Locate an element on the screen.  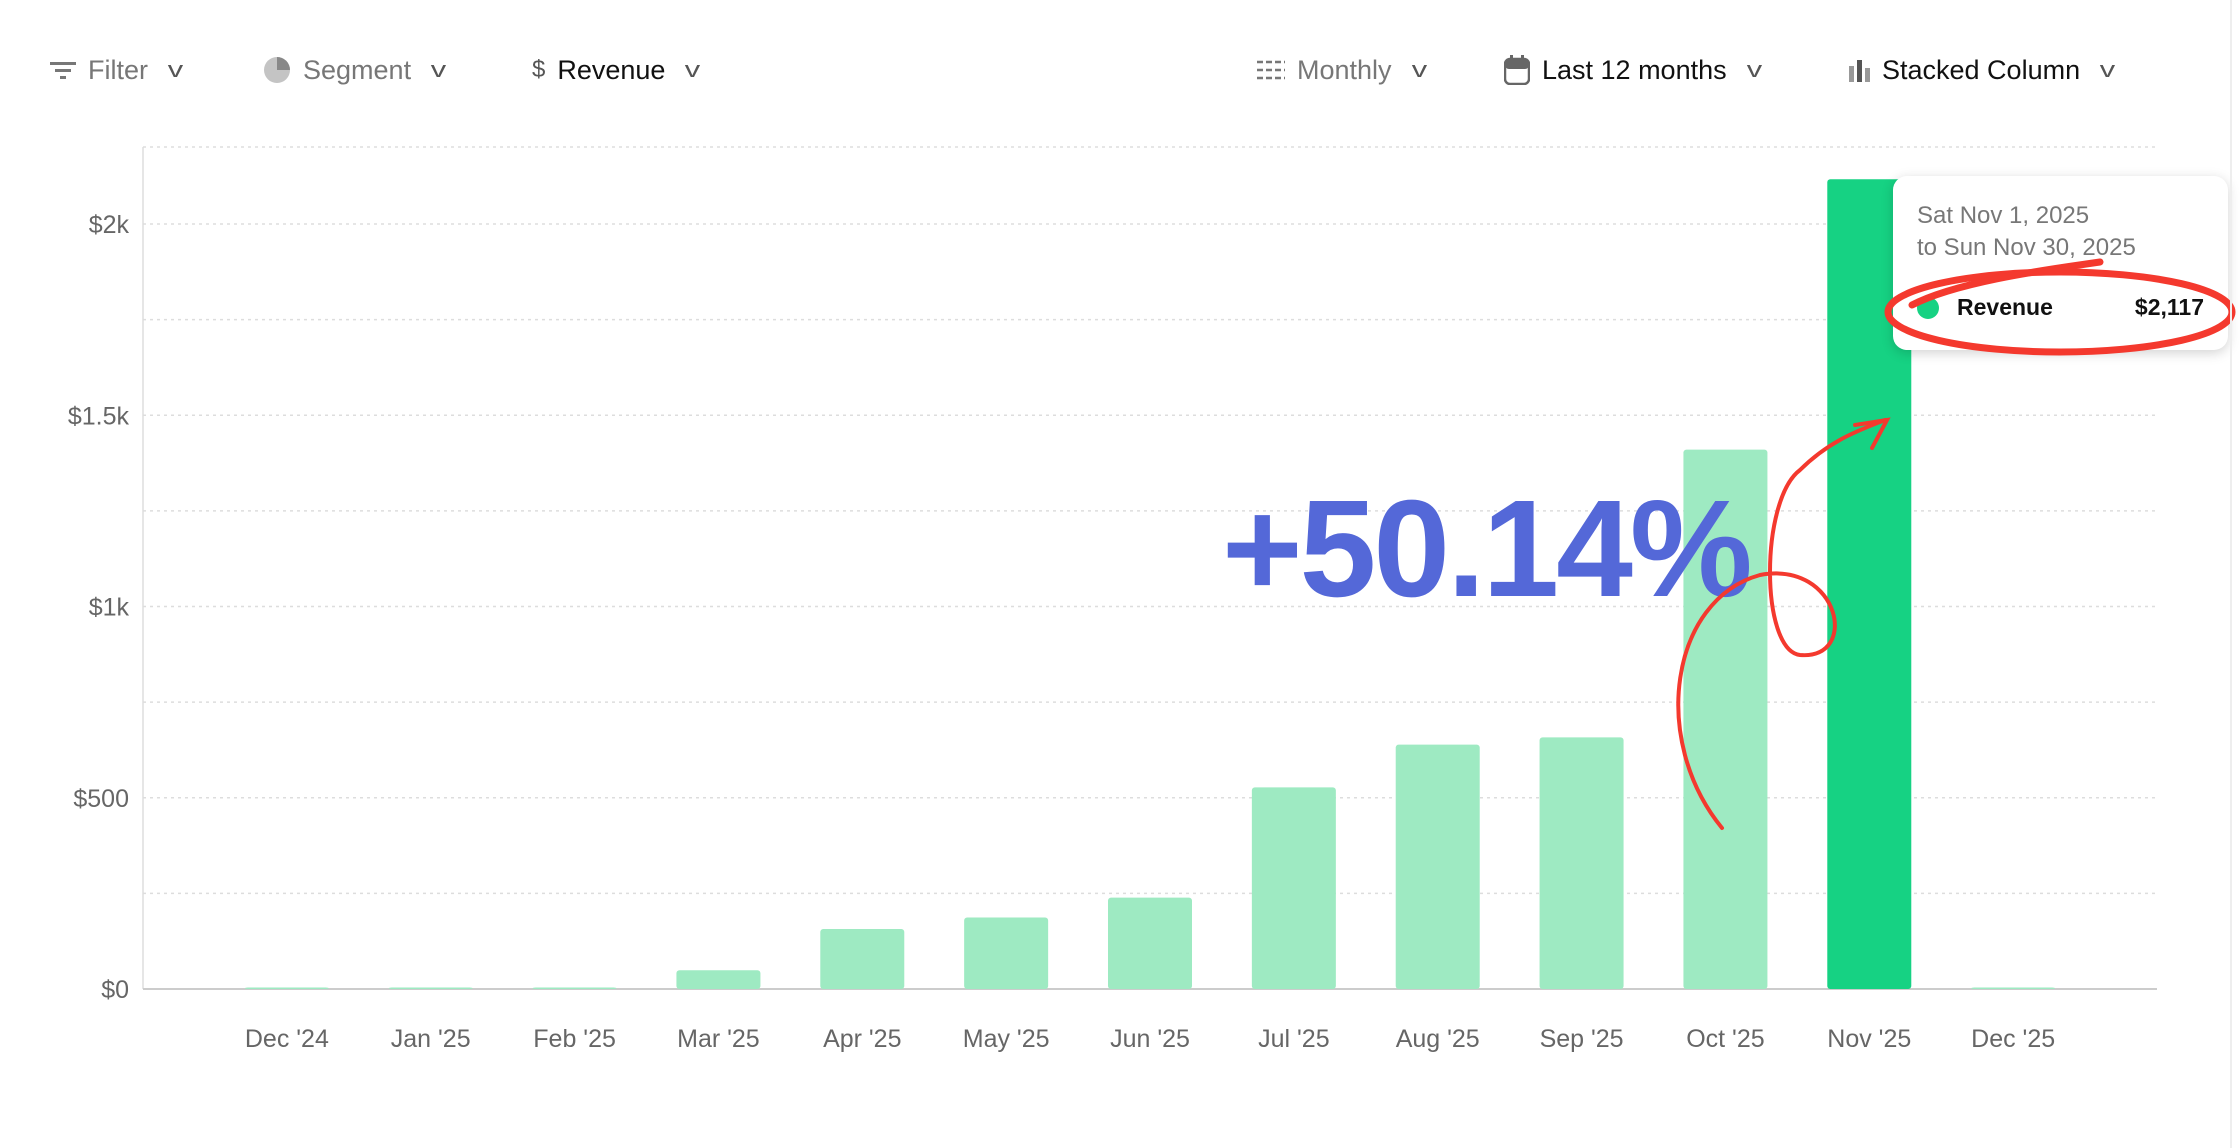
chart-type-dropdown: Stacked Column v is located at coordinates (1982, 70).